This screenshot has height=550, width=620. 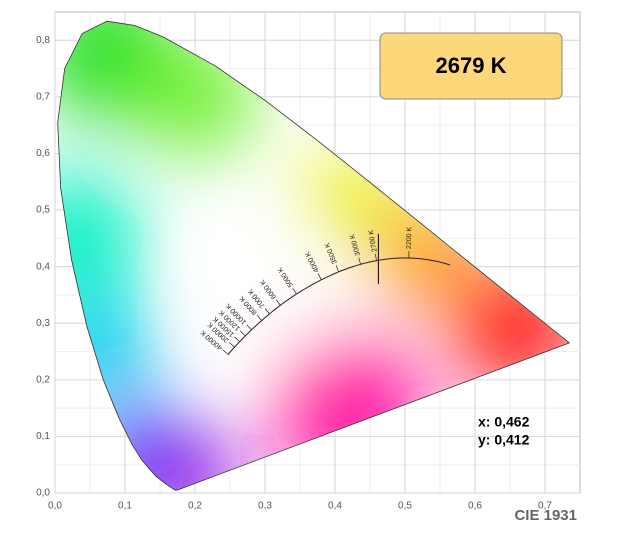 I want to click on locus-label: 2200 K, so click(x=409, y=237).